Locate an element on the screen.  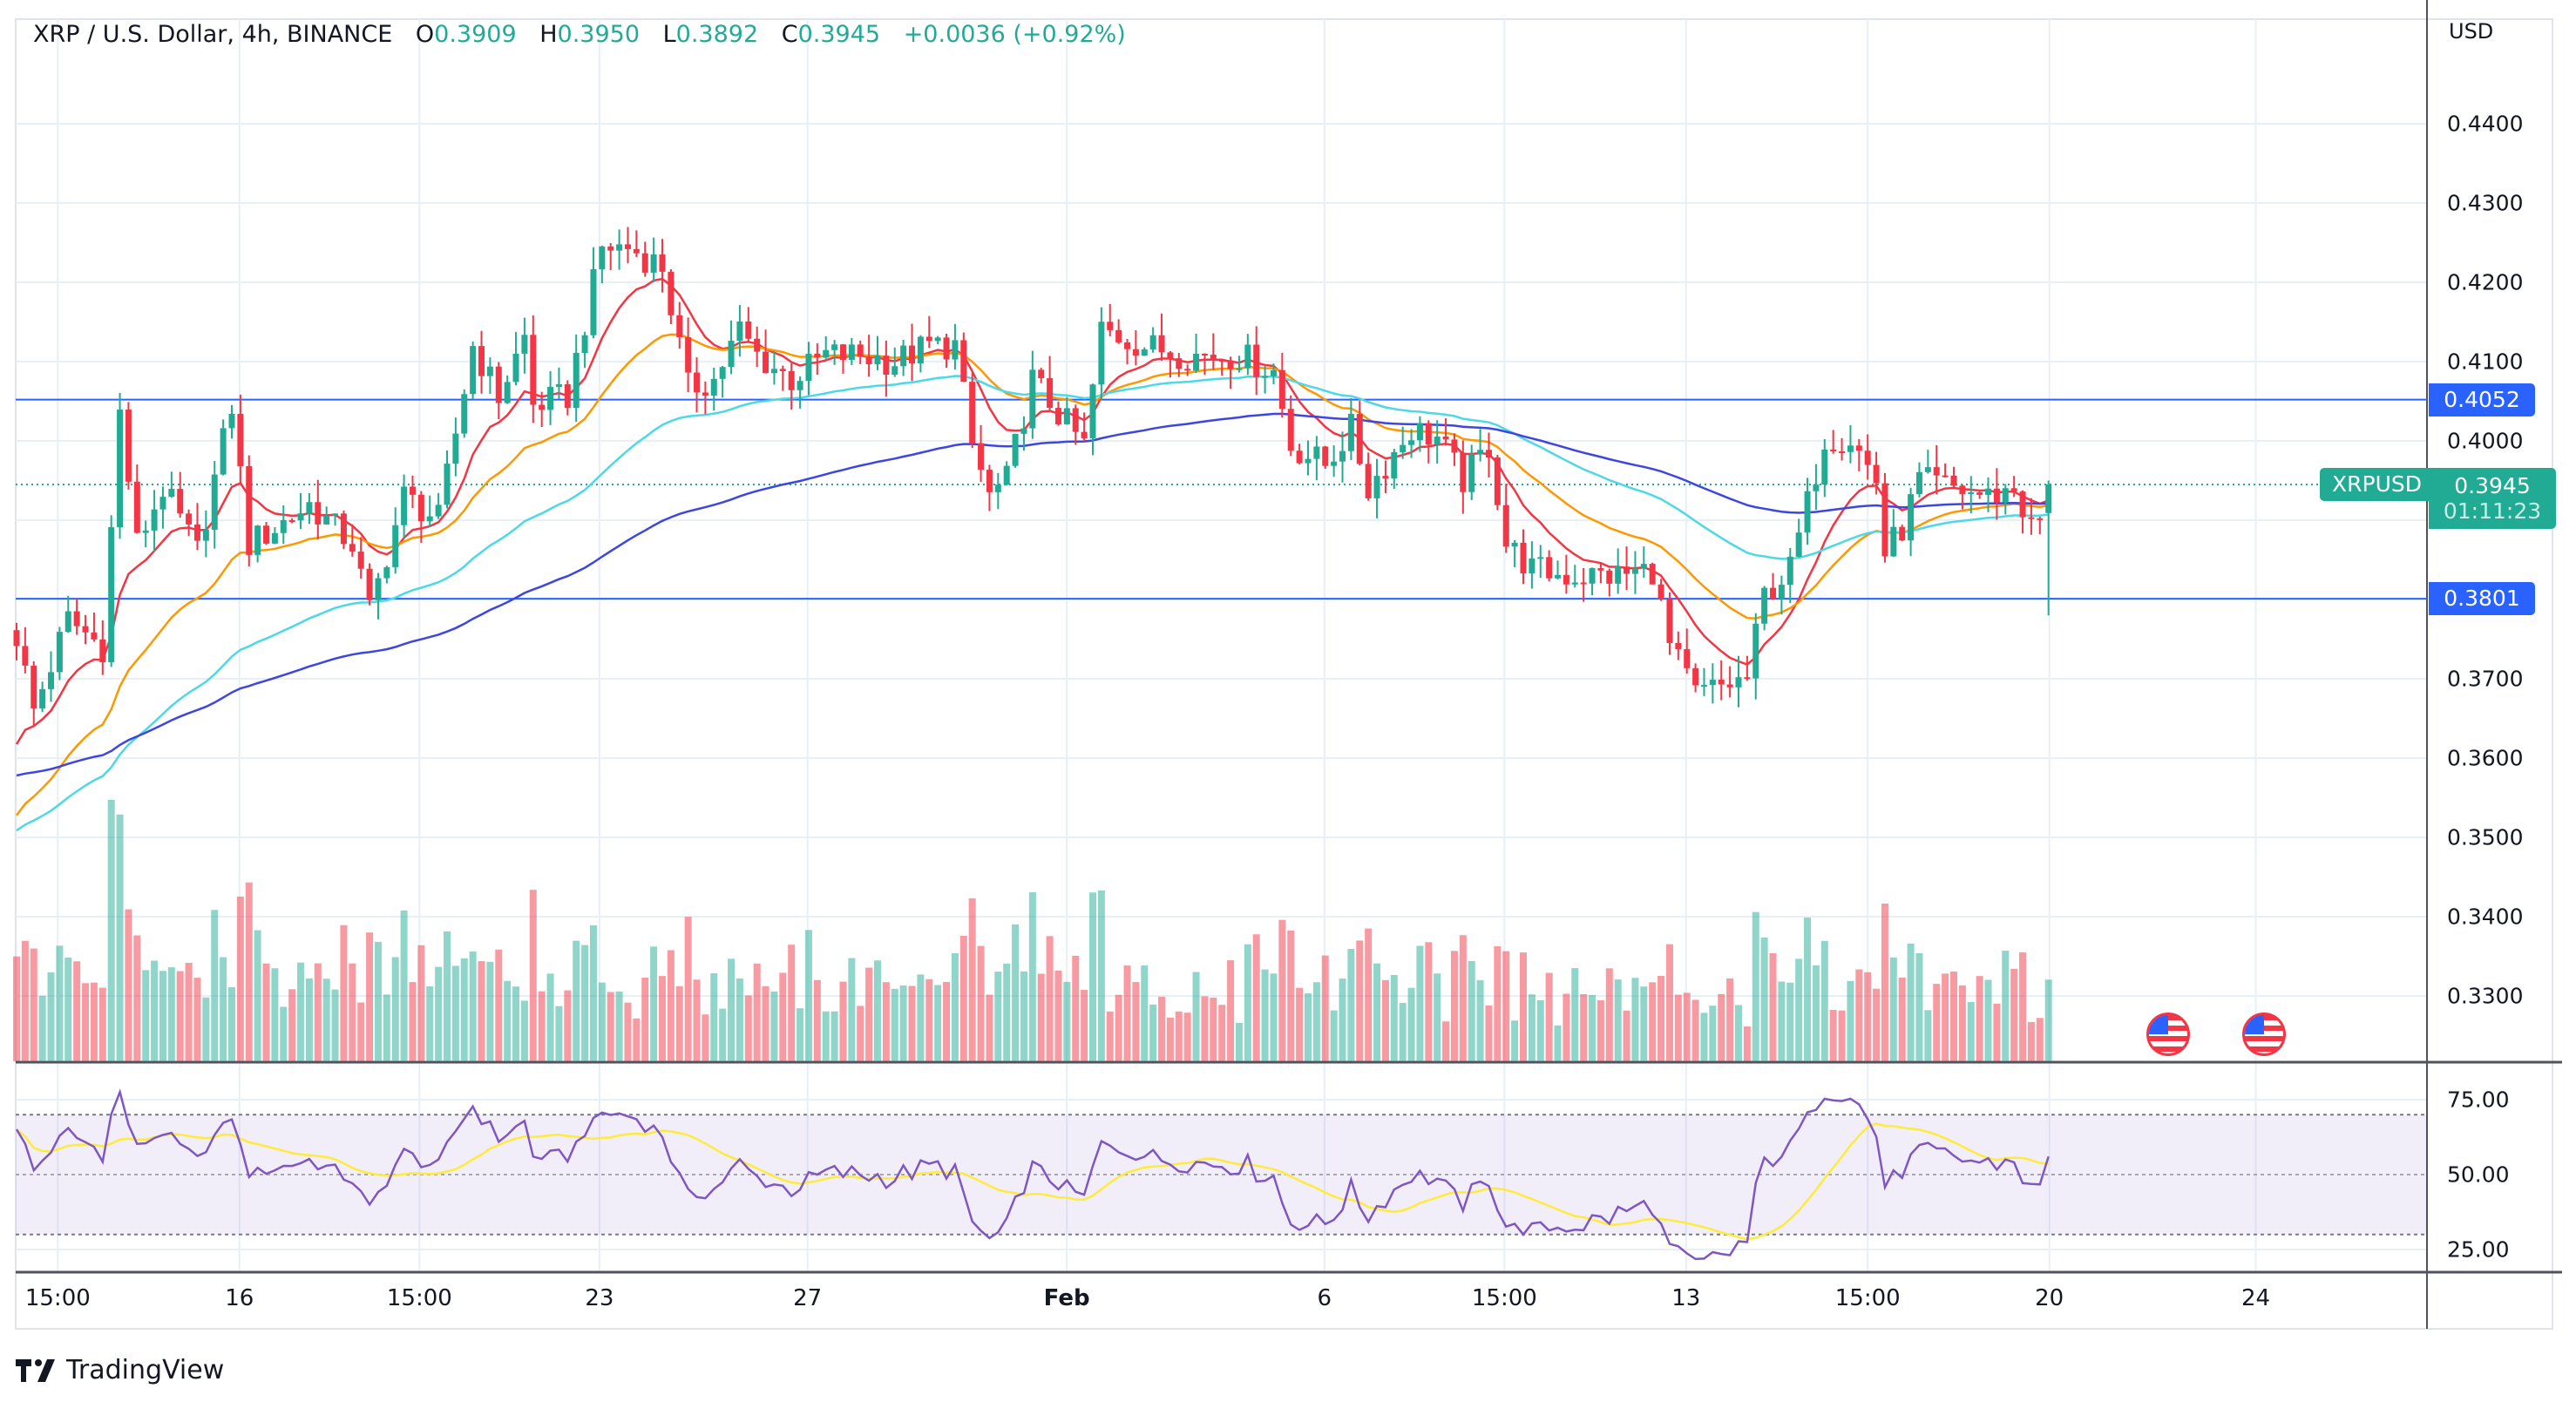
price-tick-label: 0.3600 is located at coordinates (2486, 758).